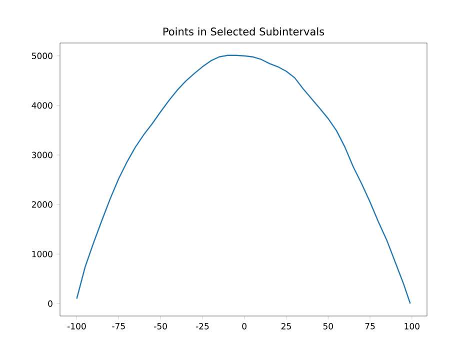  I want to click on y-tick-label: 4000, so click(42, 105).